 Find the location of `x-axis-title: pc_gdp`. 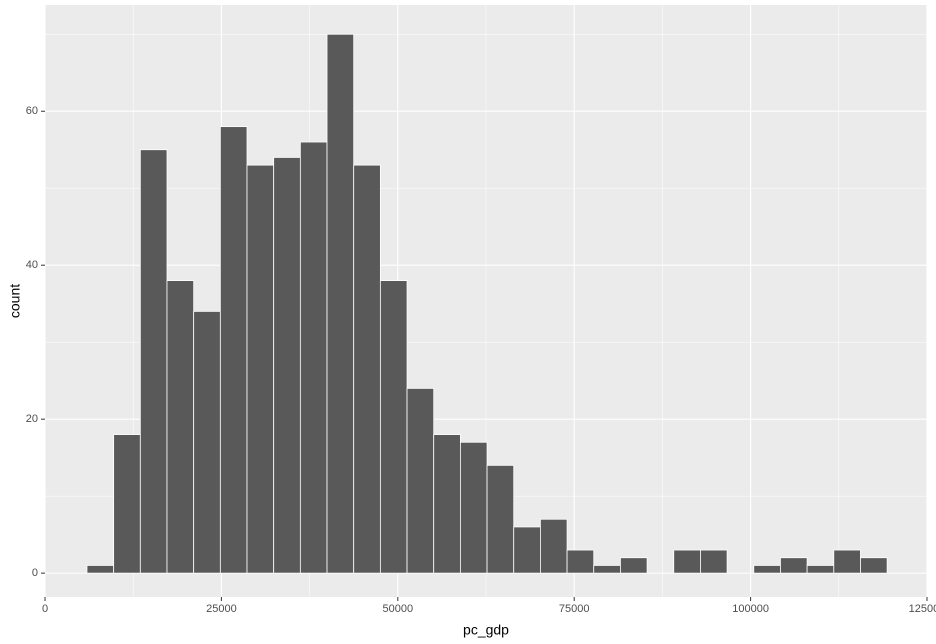

x-axis-title: pc_gdp is located at coordinates (486, 630).